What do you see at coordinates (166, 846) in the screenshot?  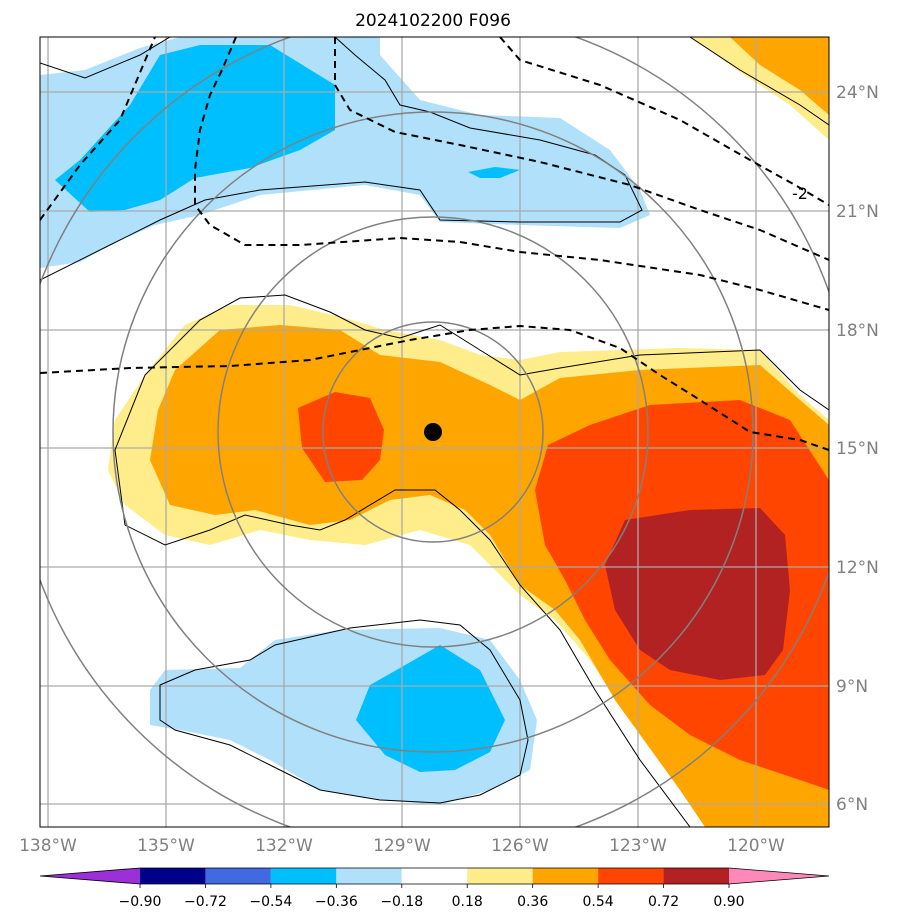 I see `lon-label: 135°W` at bounding box center [166, 846].